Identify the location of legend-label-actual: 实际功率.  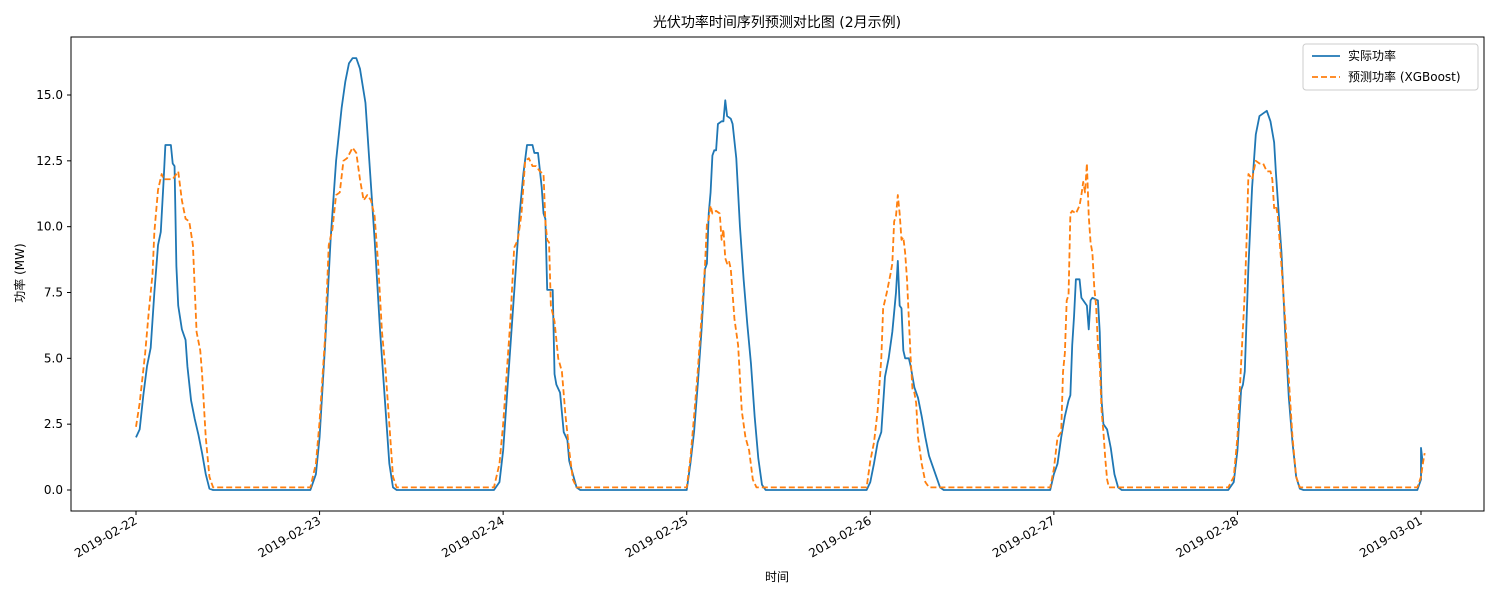
(1372, 55).